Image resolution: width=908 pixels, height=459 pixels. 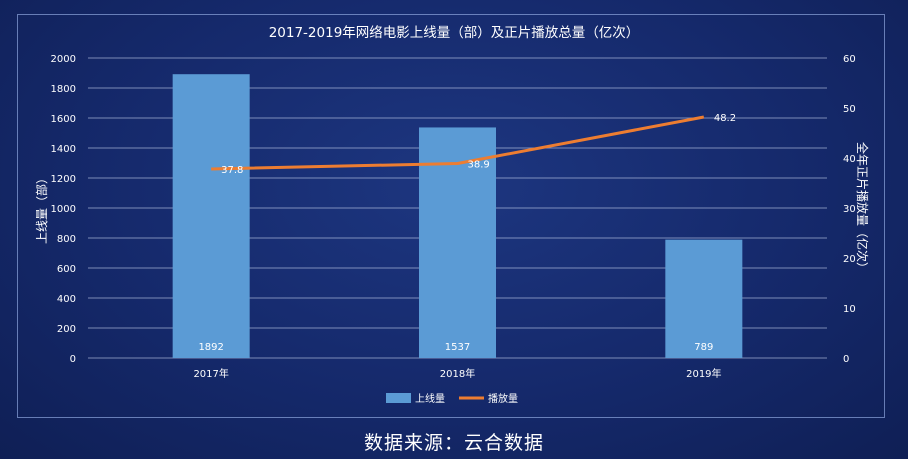 What do you see at coordinates (703, 347) in the screenshot?
I see `bar-data-label: 789` at bounding box center [703, 347].